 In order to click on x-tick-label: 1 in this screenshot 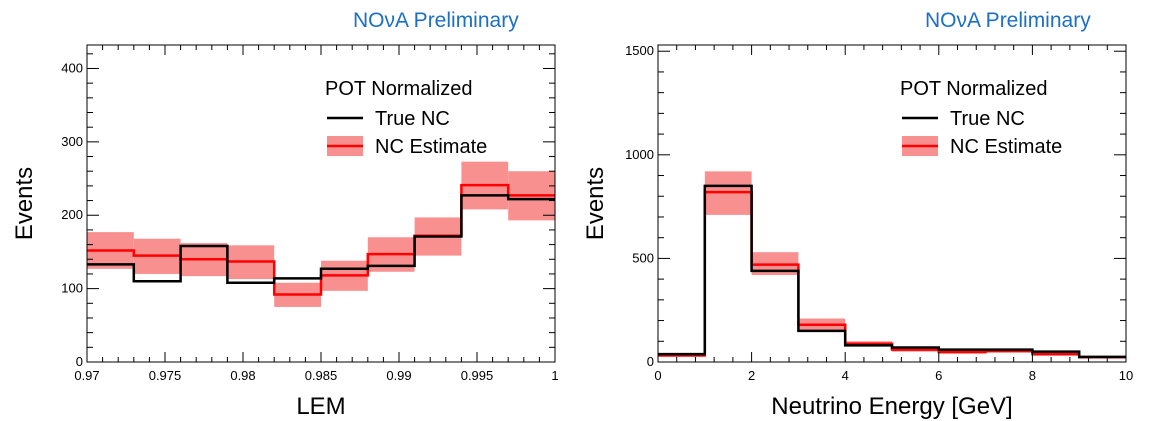, I will do `click(554, 375)`.